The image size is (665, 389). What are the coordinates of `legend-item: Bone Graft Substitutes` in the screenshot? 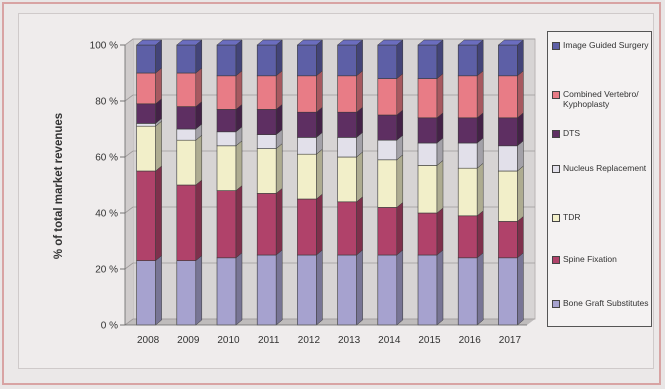 It's located at (602, 303).